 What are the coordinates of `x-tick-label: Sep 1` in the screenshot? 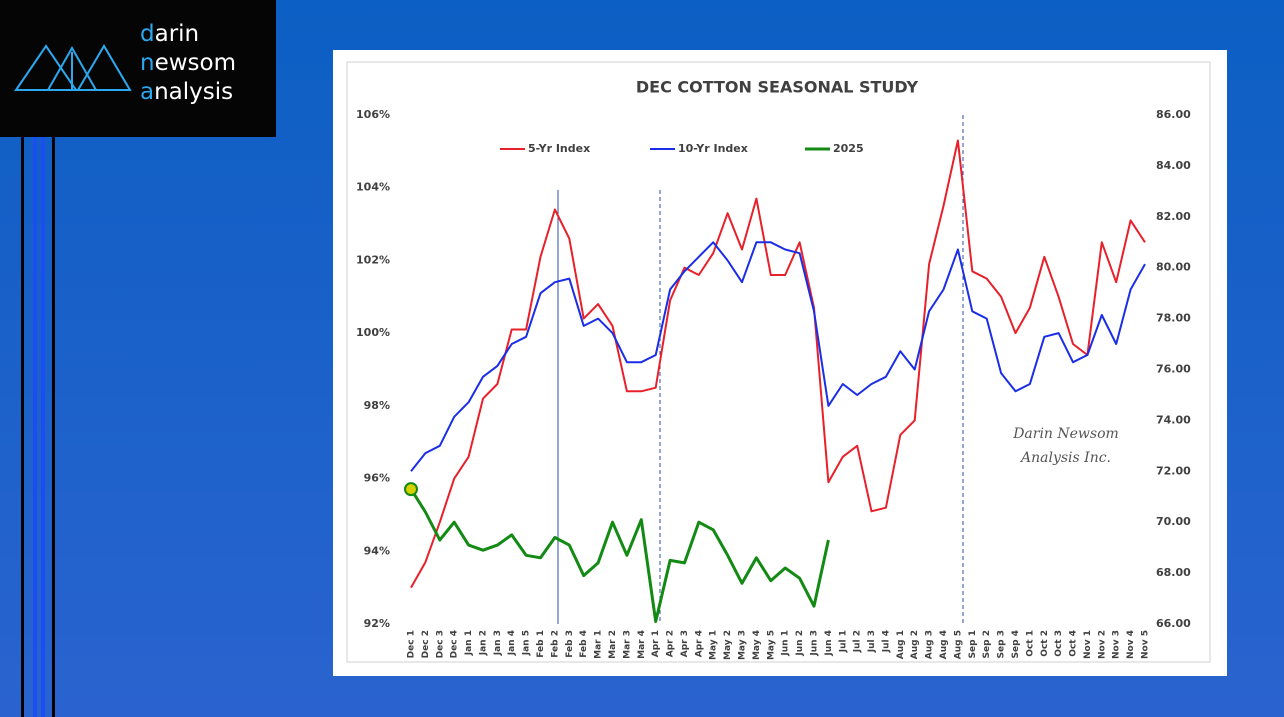 It's located at (973, 644).